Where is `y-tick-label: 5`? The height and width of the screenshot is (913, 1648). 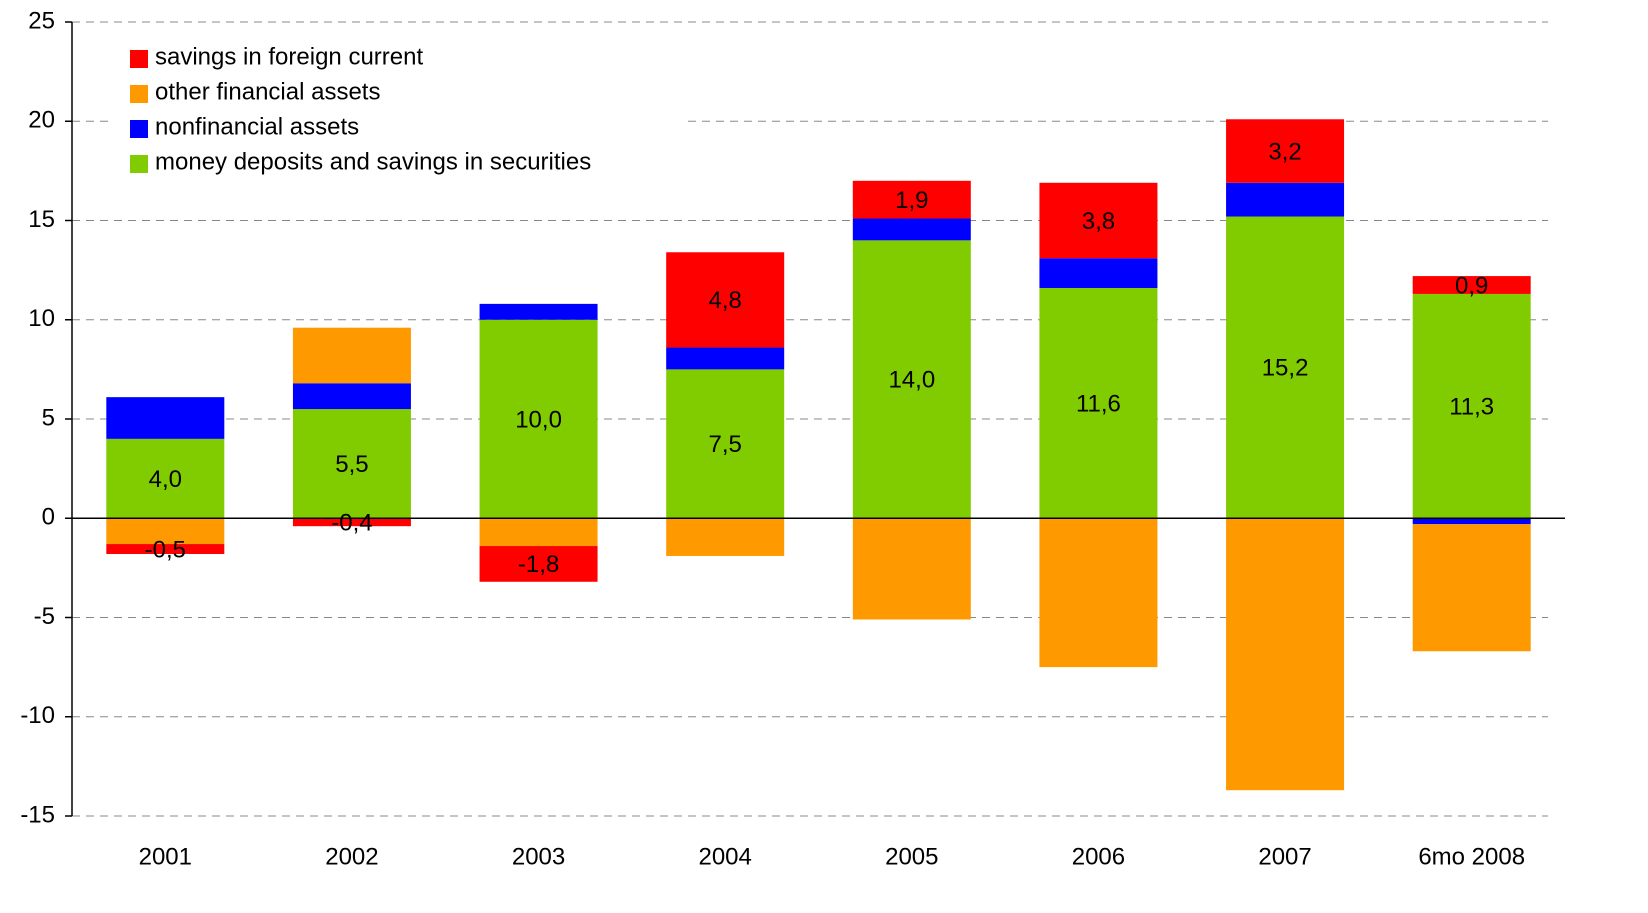 y-tick-label: 5 is located at coordinates (48, 417).